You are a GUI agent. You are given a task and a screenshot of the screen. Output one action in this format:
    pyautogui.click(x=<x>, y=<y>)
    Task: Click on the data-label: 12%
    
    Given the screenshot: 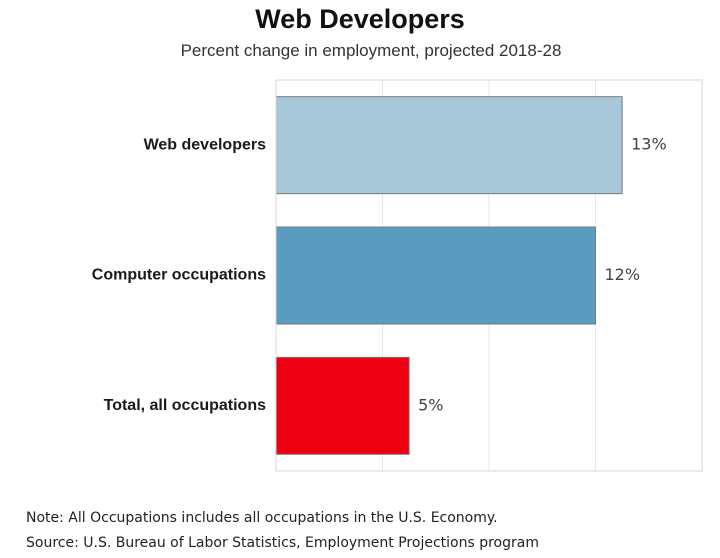 What is the action you would take?
    pyautogui.click(x=623, y=274)
    